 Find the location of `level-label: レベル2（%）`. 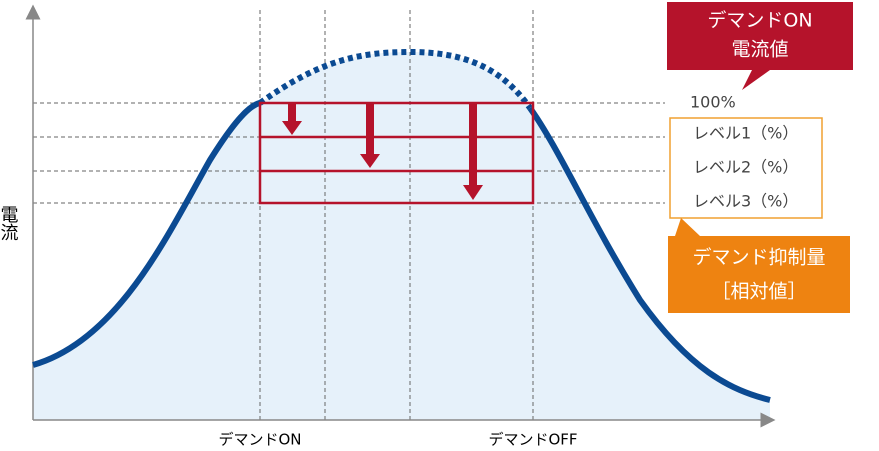

level-label: レベル2（%） is located at coordinates (745, 167).